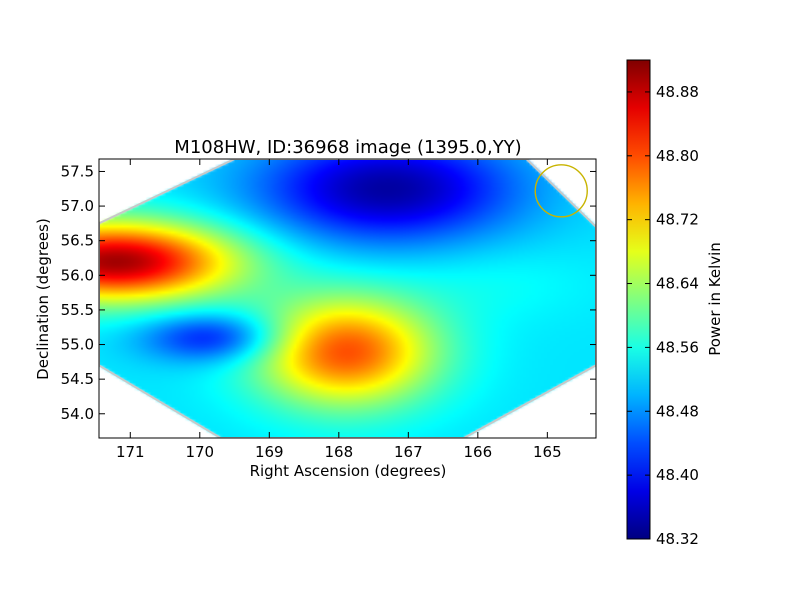 The height and width of the screenshot is (600, 800). What do you see at coordinates (77, 241) in the screenshot?
I see `y-tick-label: 56.5` at bounding box center [77, 241].